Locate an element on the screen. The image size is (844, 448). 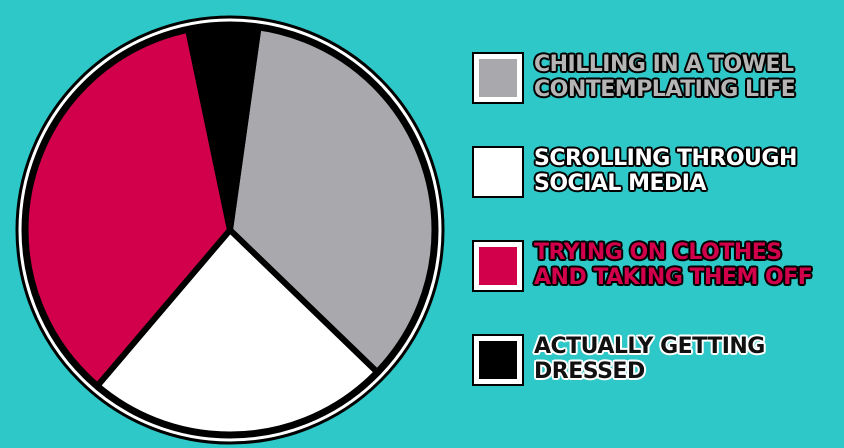
legend-label-trying: TRYING ON CLOTHES AND TAKING THEM OFF is located at coordinates (683, 264).